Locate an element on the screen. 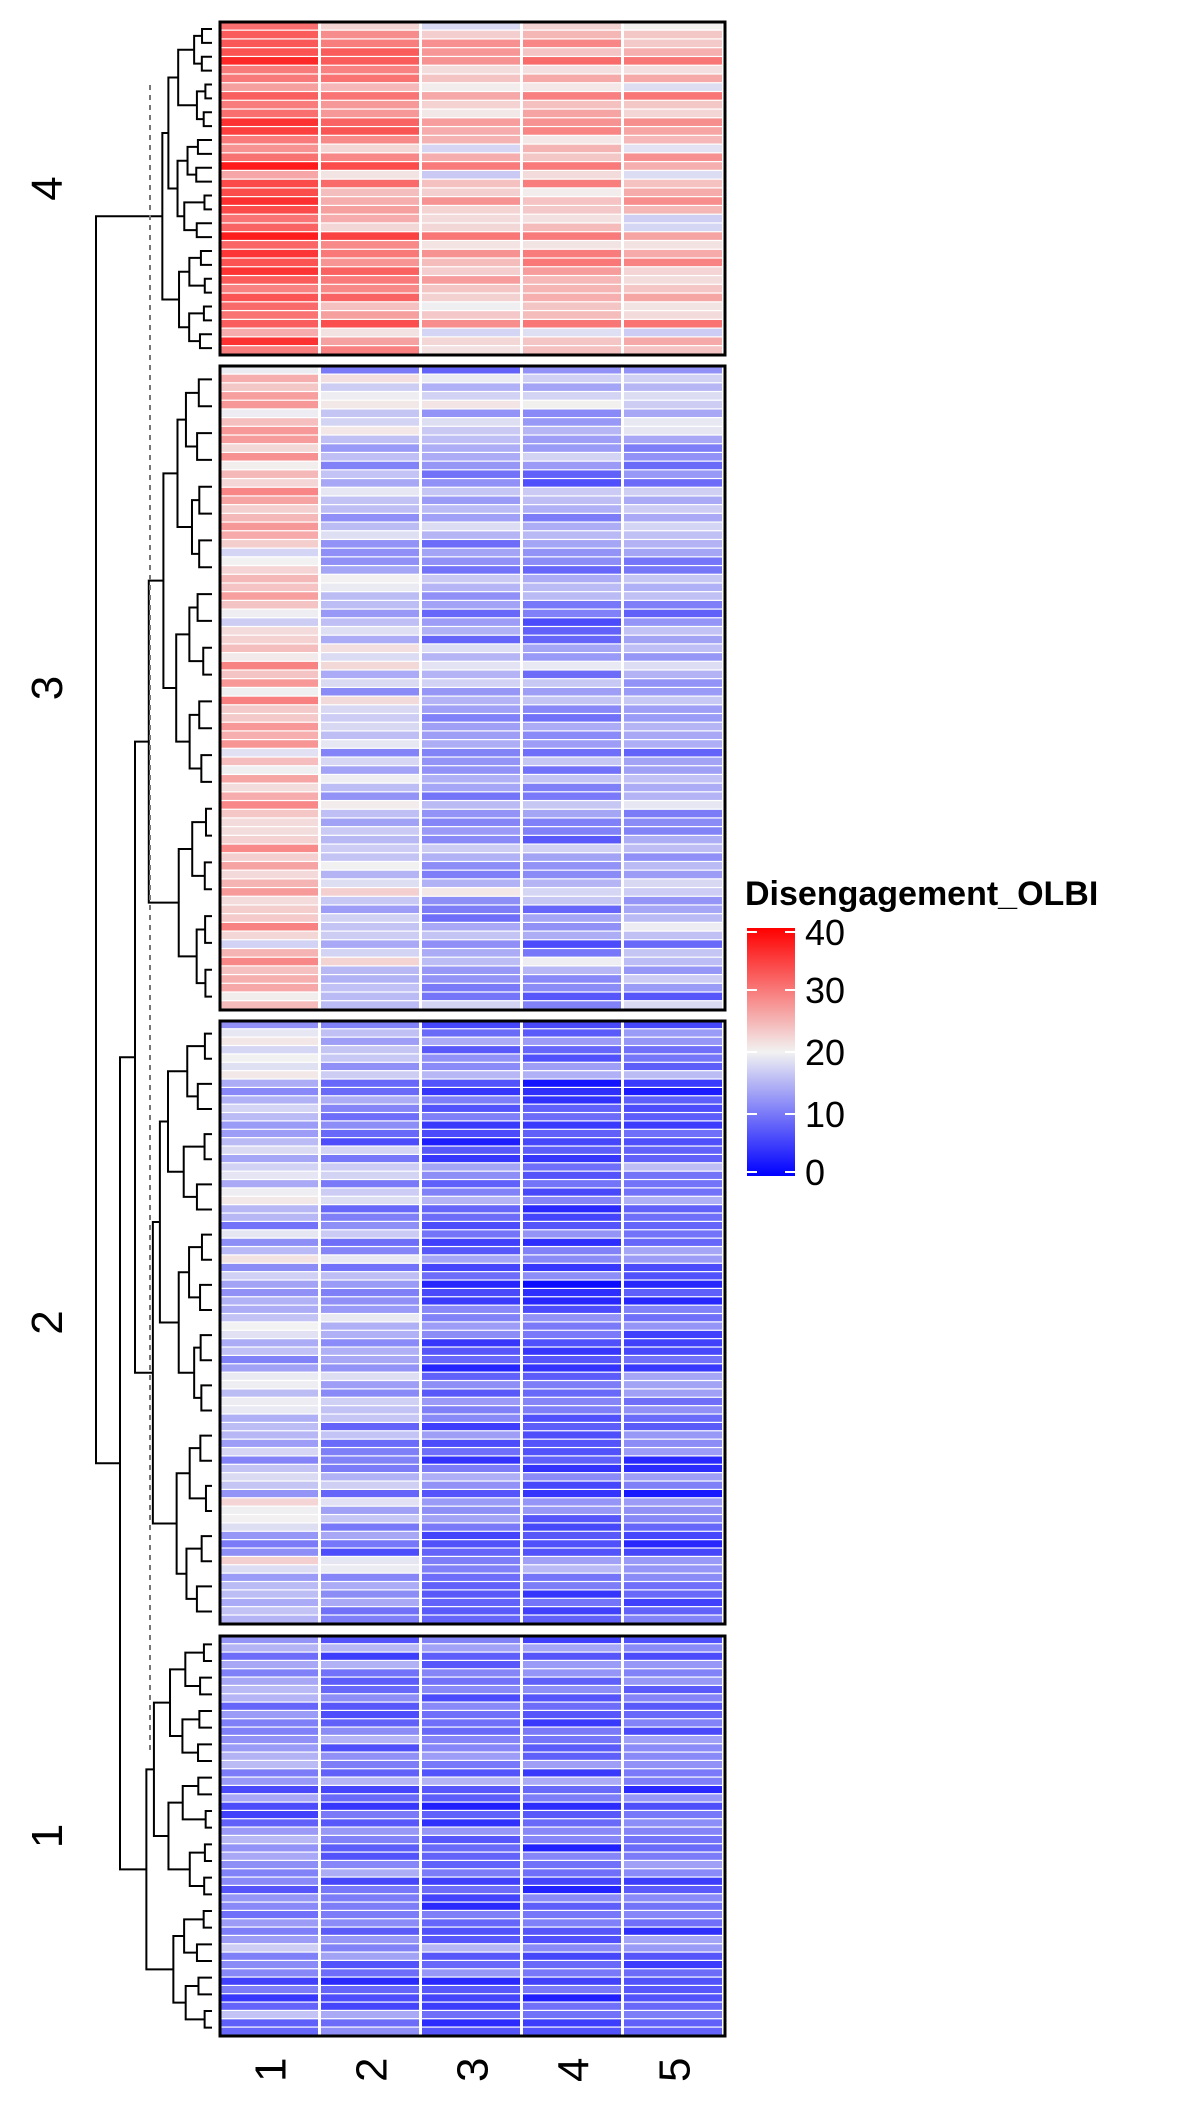  legend-tick-label: 0 is located at coordinates (815, 1172).